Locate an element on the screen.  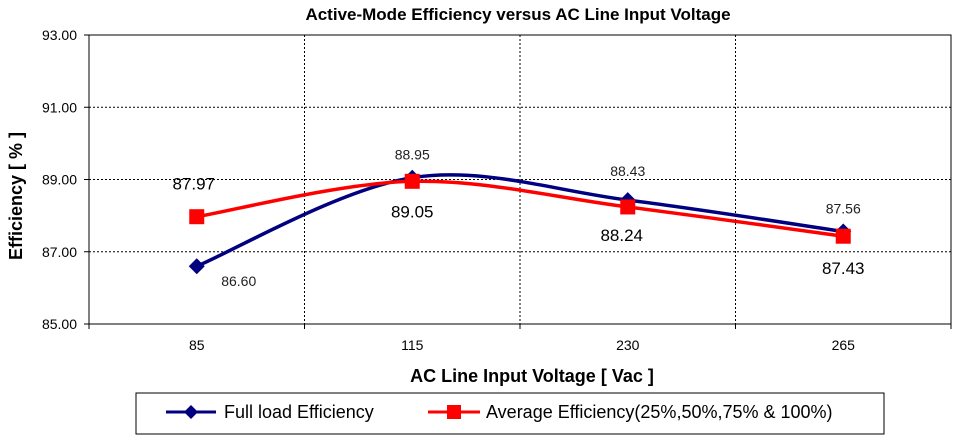
series-line-full-load is located at coordinates (520, 220).